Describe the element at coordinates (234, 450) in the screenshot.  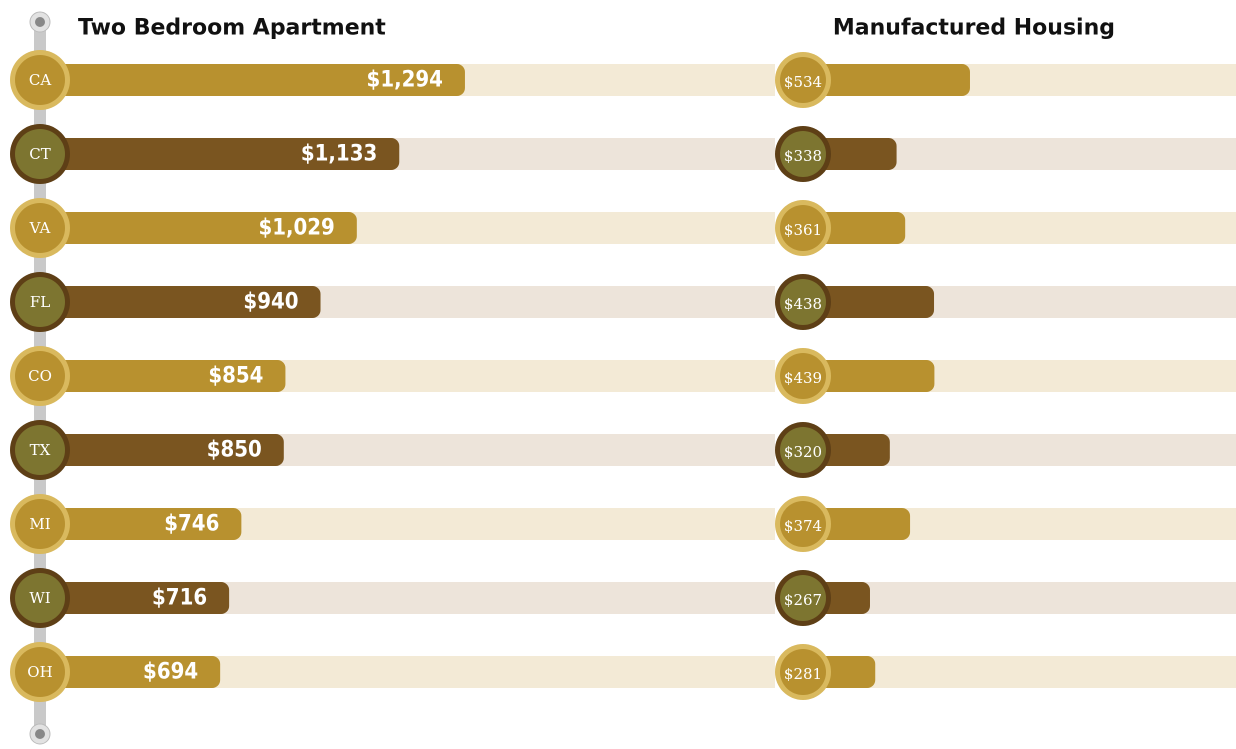
I see `value-label: $850` at that location.